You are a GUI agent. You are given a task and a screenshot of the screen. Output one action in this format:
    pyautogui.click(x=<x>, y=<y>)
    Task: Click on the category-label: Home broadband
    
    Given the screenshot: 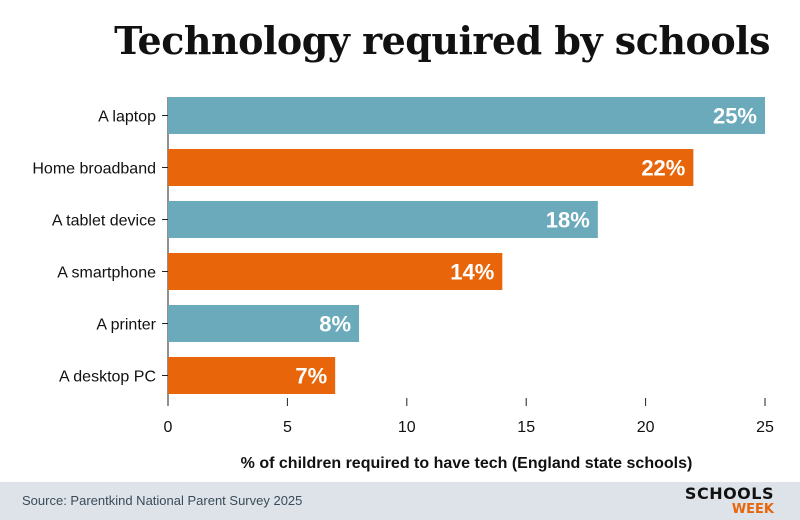 What is the action you would take?
    pyautogui.click(x=94, y=169)
    